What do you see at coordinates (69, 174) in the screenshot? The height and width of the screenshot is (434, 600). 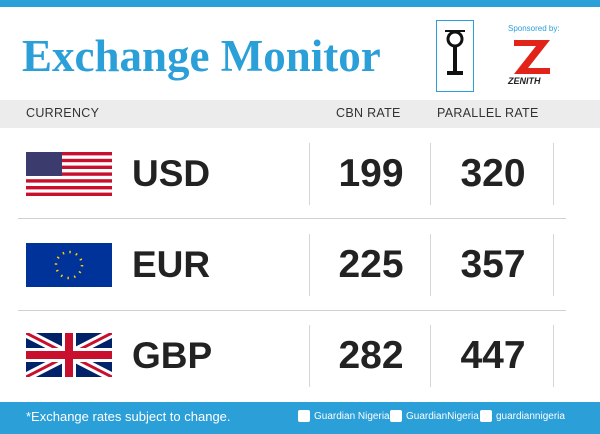 I see `flag-usa` at bounding box center [69, 174].